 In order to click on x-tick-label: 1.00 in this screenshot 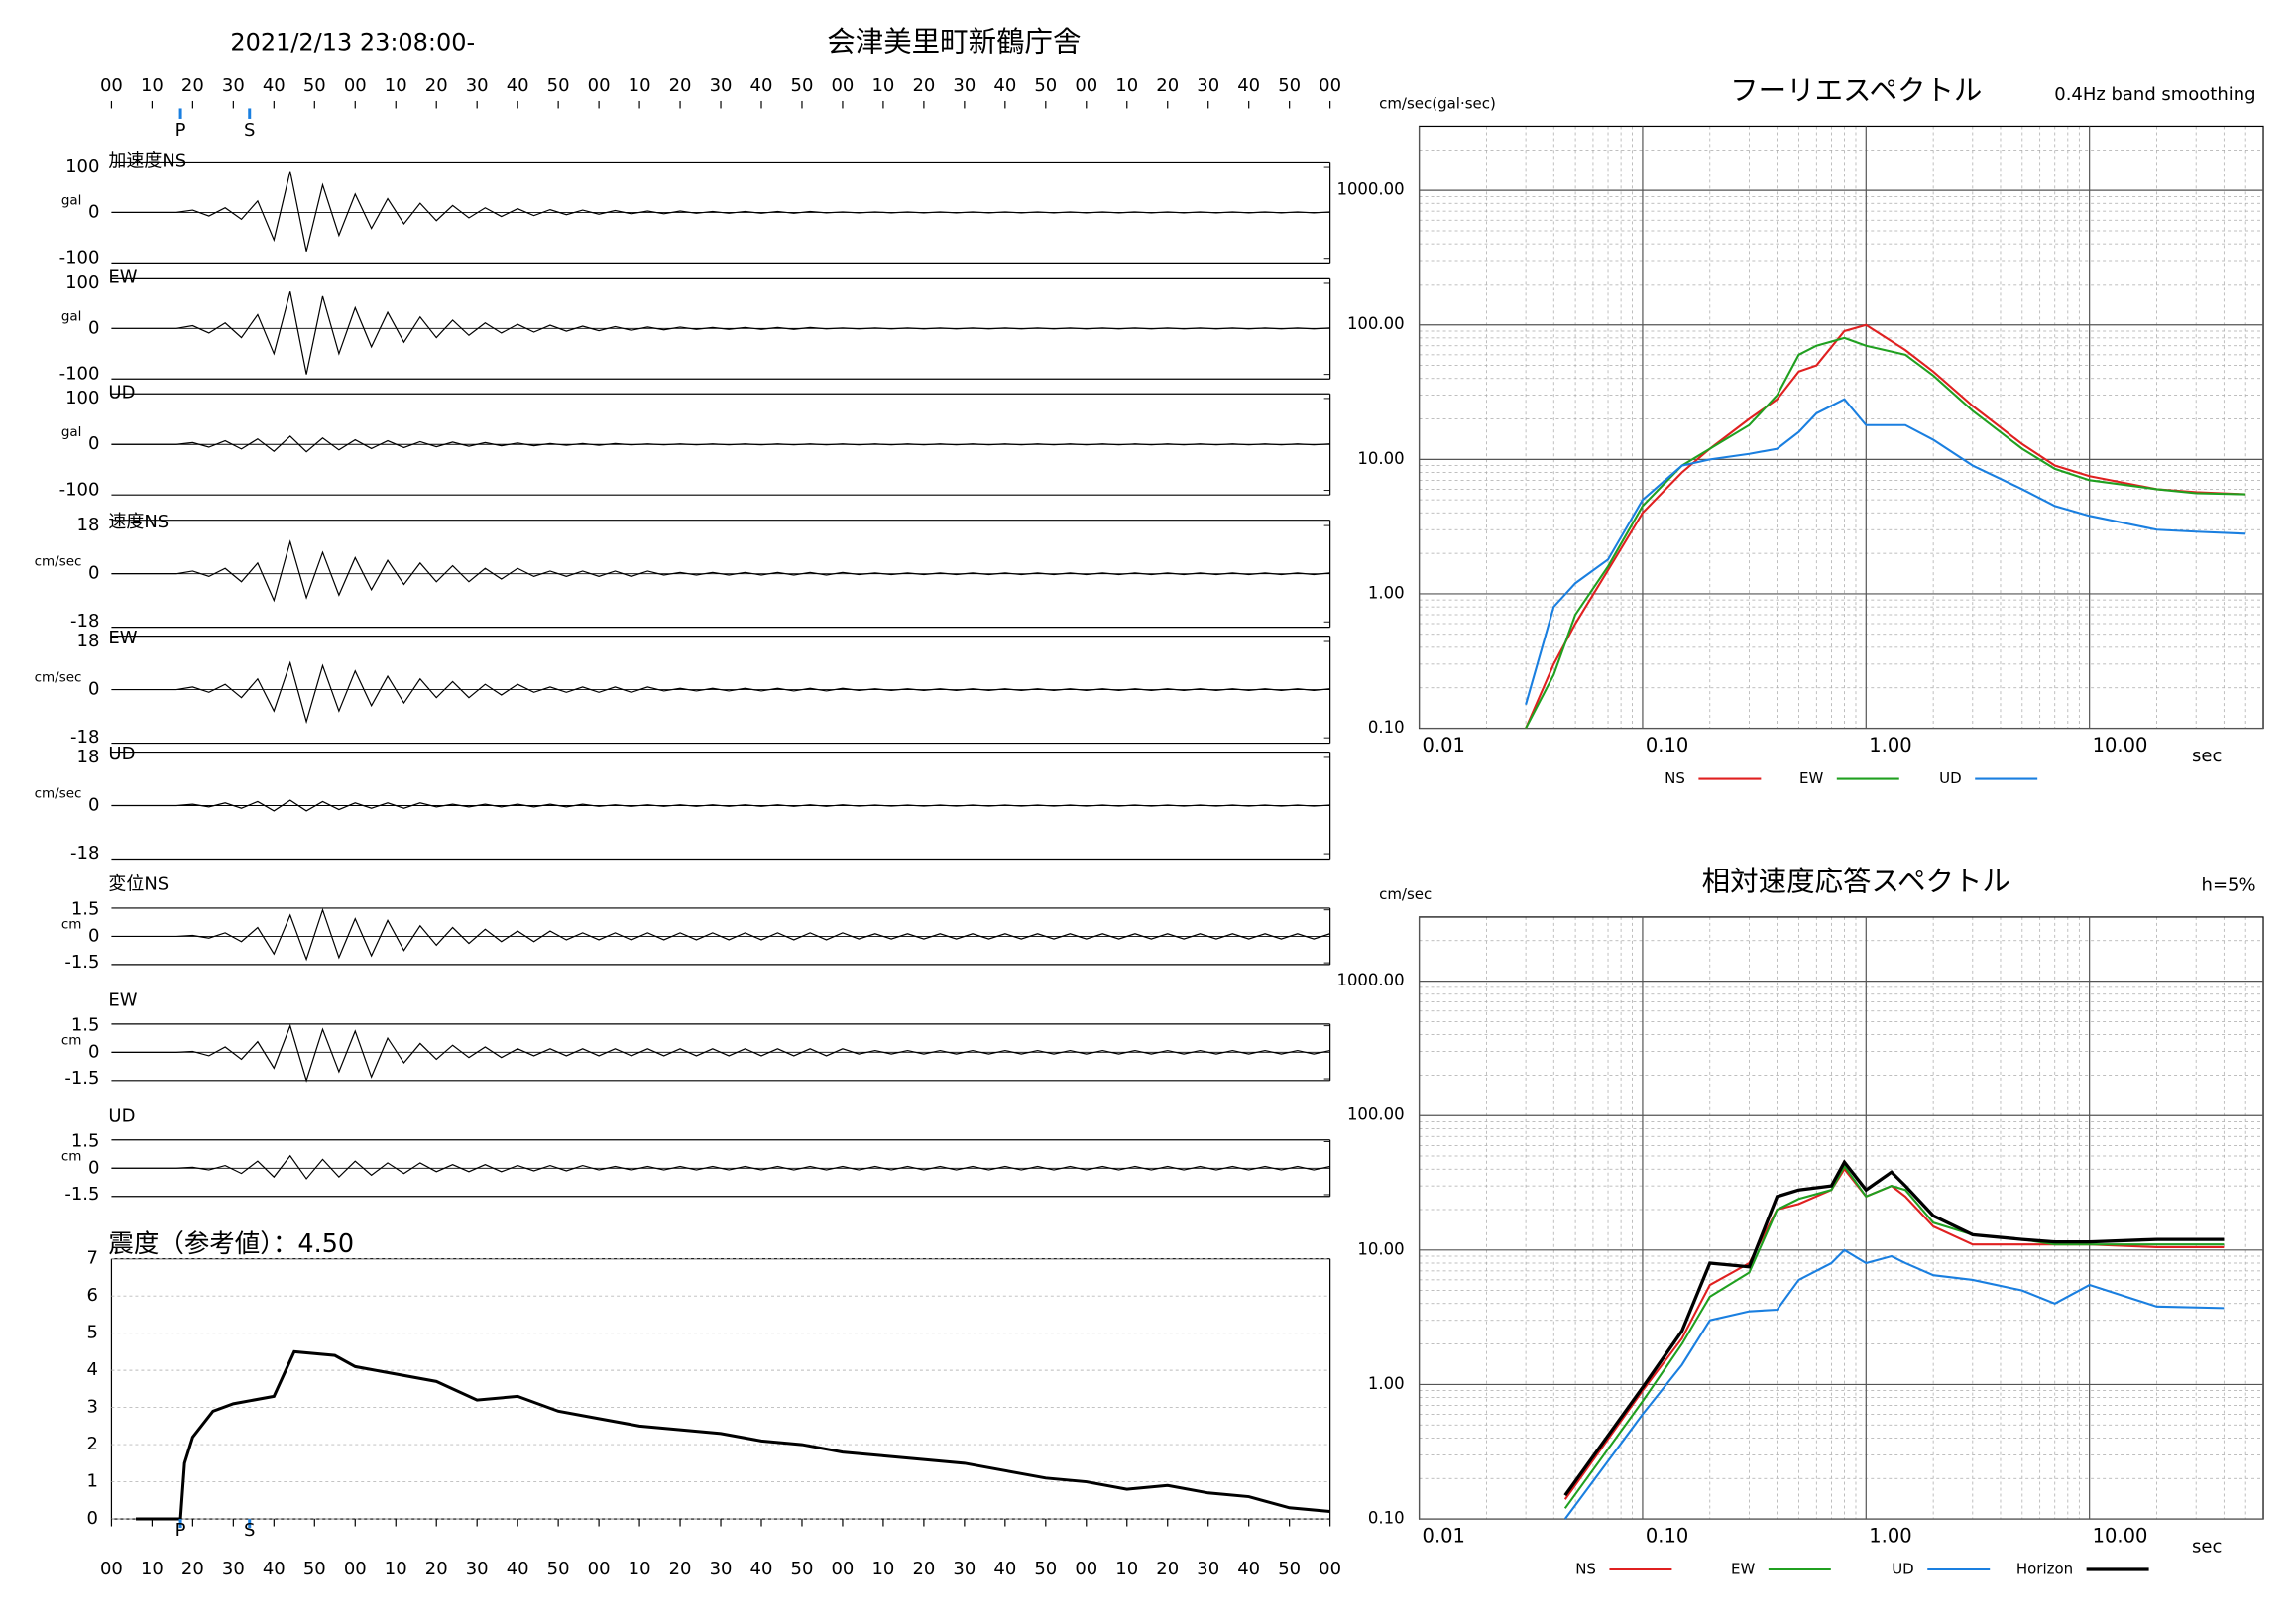, I will do `click(1890, 745)`.